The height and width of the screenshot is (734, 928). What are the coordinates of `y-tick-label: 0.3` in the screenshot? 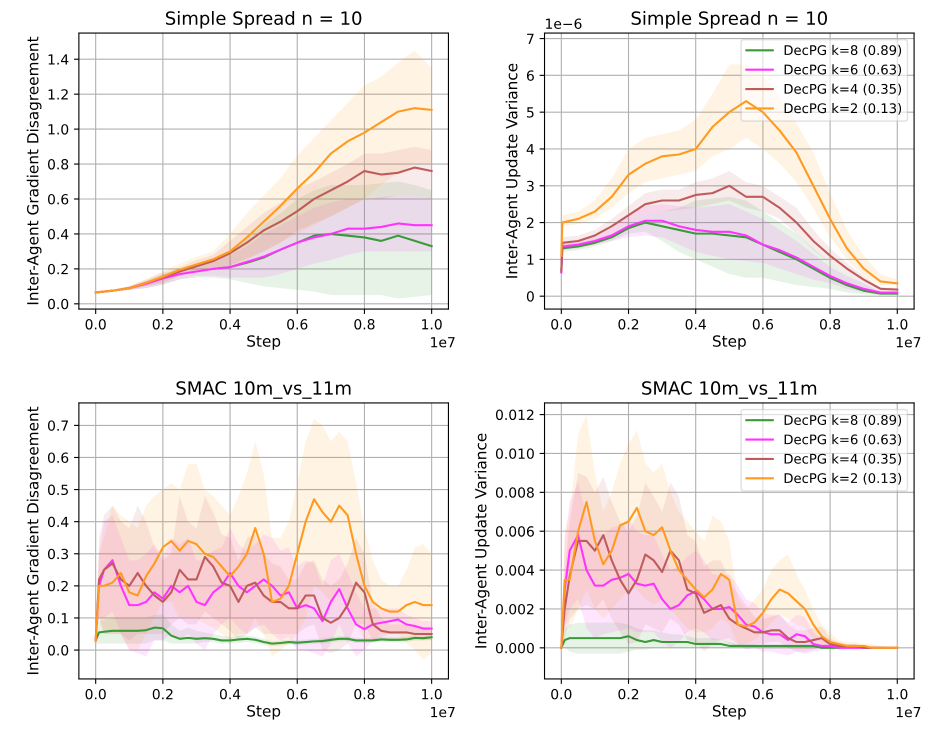 It's located at (58, 554).